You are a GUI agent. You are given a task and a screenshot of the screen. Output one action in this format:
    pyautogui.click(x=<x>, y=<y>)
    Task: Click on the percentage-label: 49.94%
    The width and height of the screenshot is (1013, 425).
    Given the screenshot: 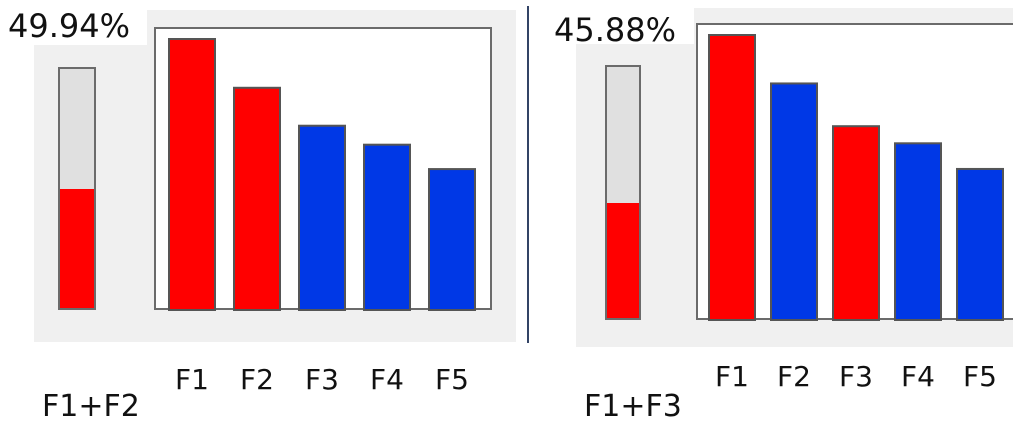 What is the action you would take?
    pyautogui.click(x=69, y=26)
    